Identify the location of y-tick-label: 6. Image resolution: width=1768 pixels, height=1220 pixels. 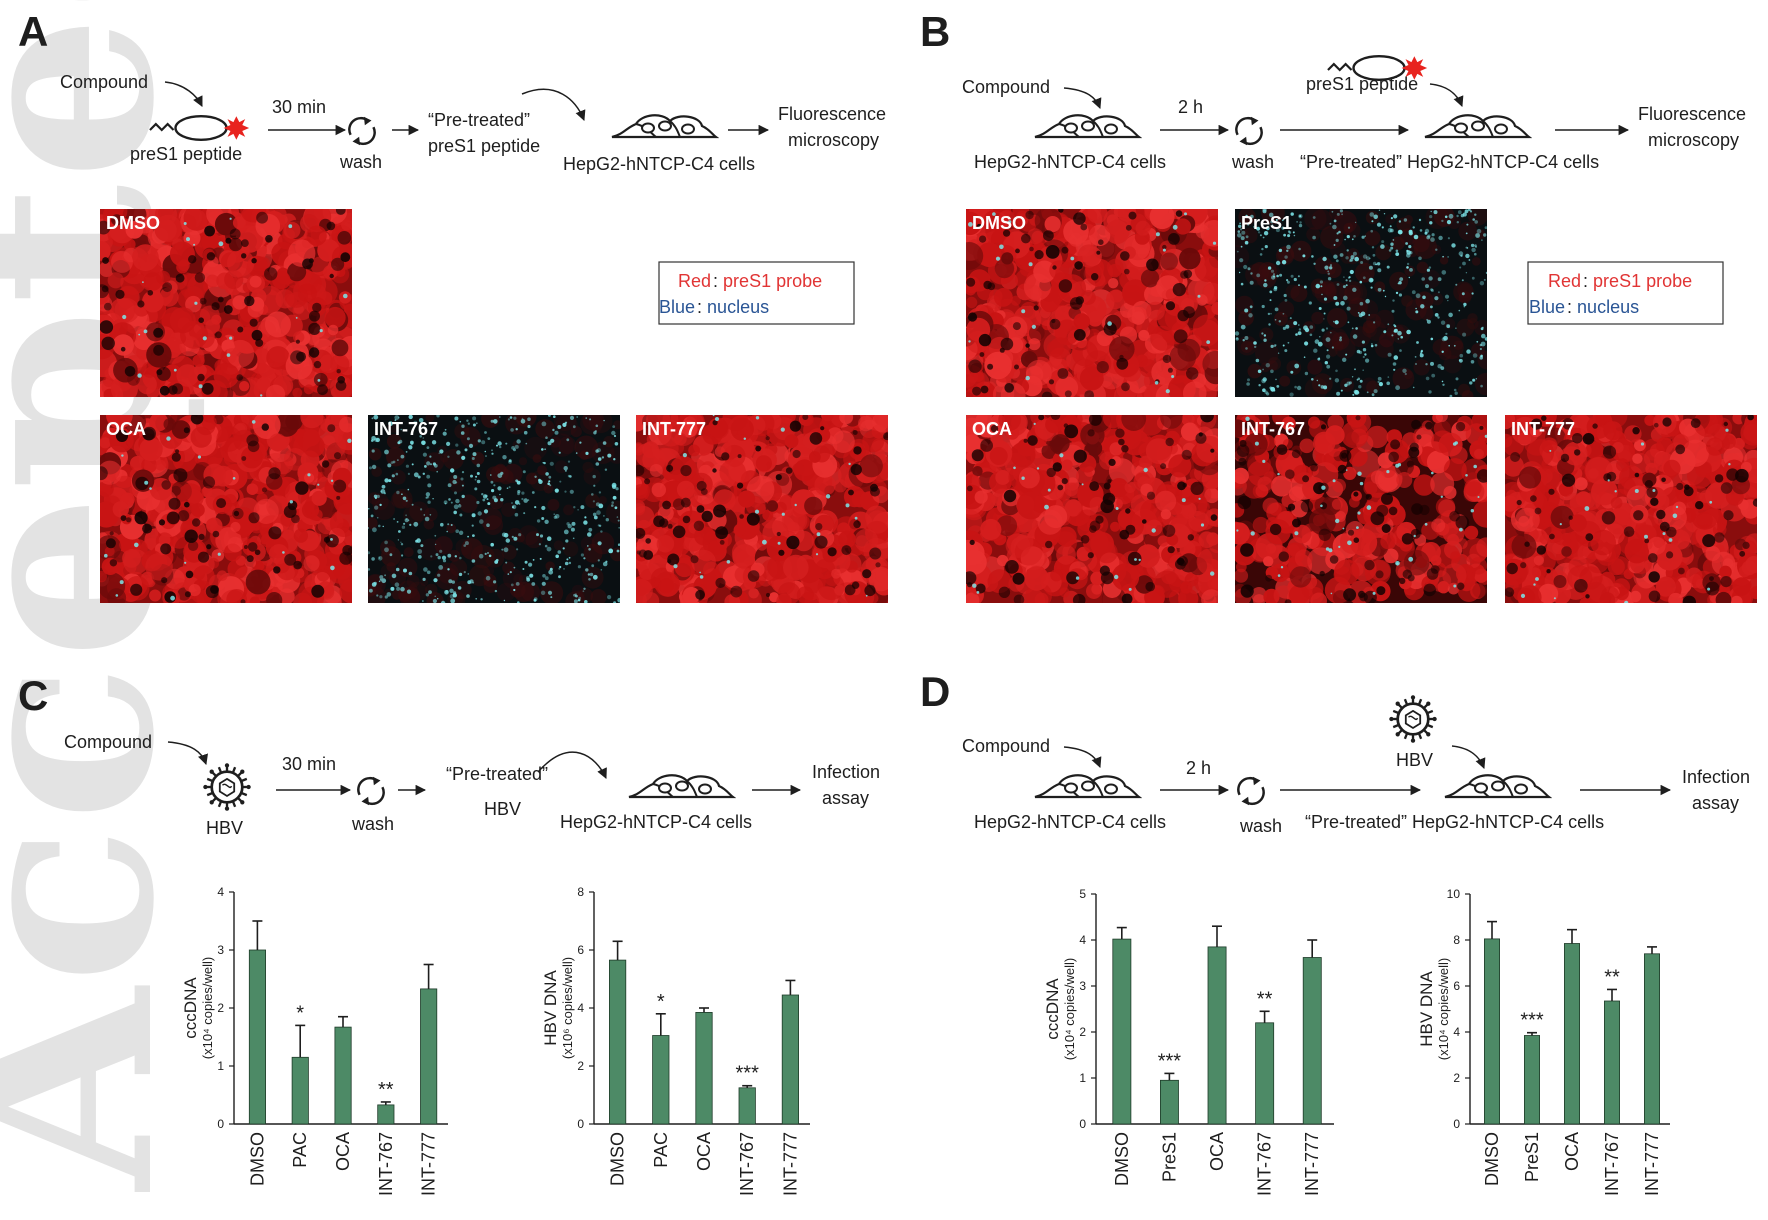
(580, 950).